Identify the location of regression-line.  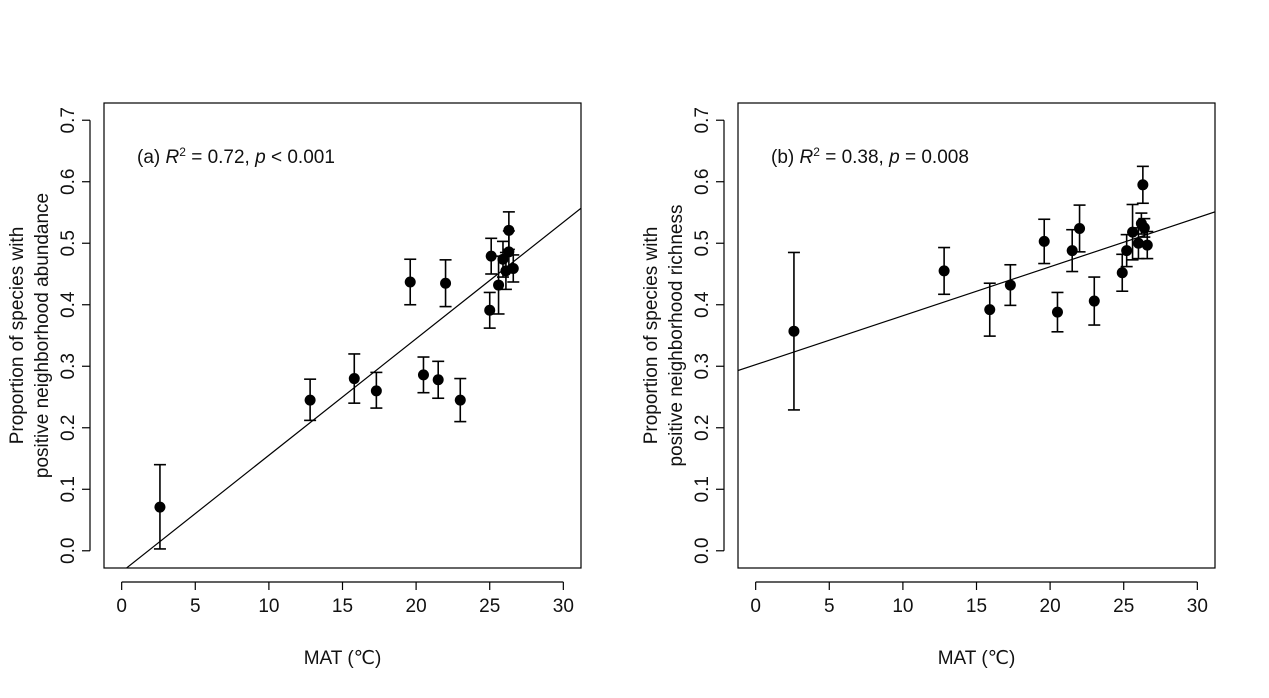
(976, 291).